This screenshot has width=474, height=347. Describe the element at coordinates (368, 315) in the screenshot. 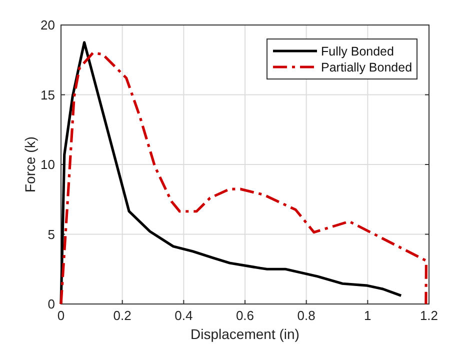

I see `x-tick-label: 1` at that location.